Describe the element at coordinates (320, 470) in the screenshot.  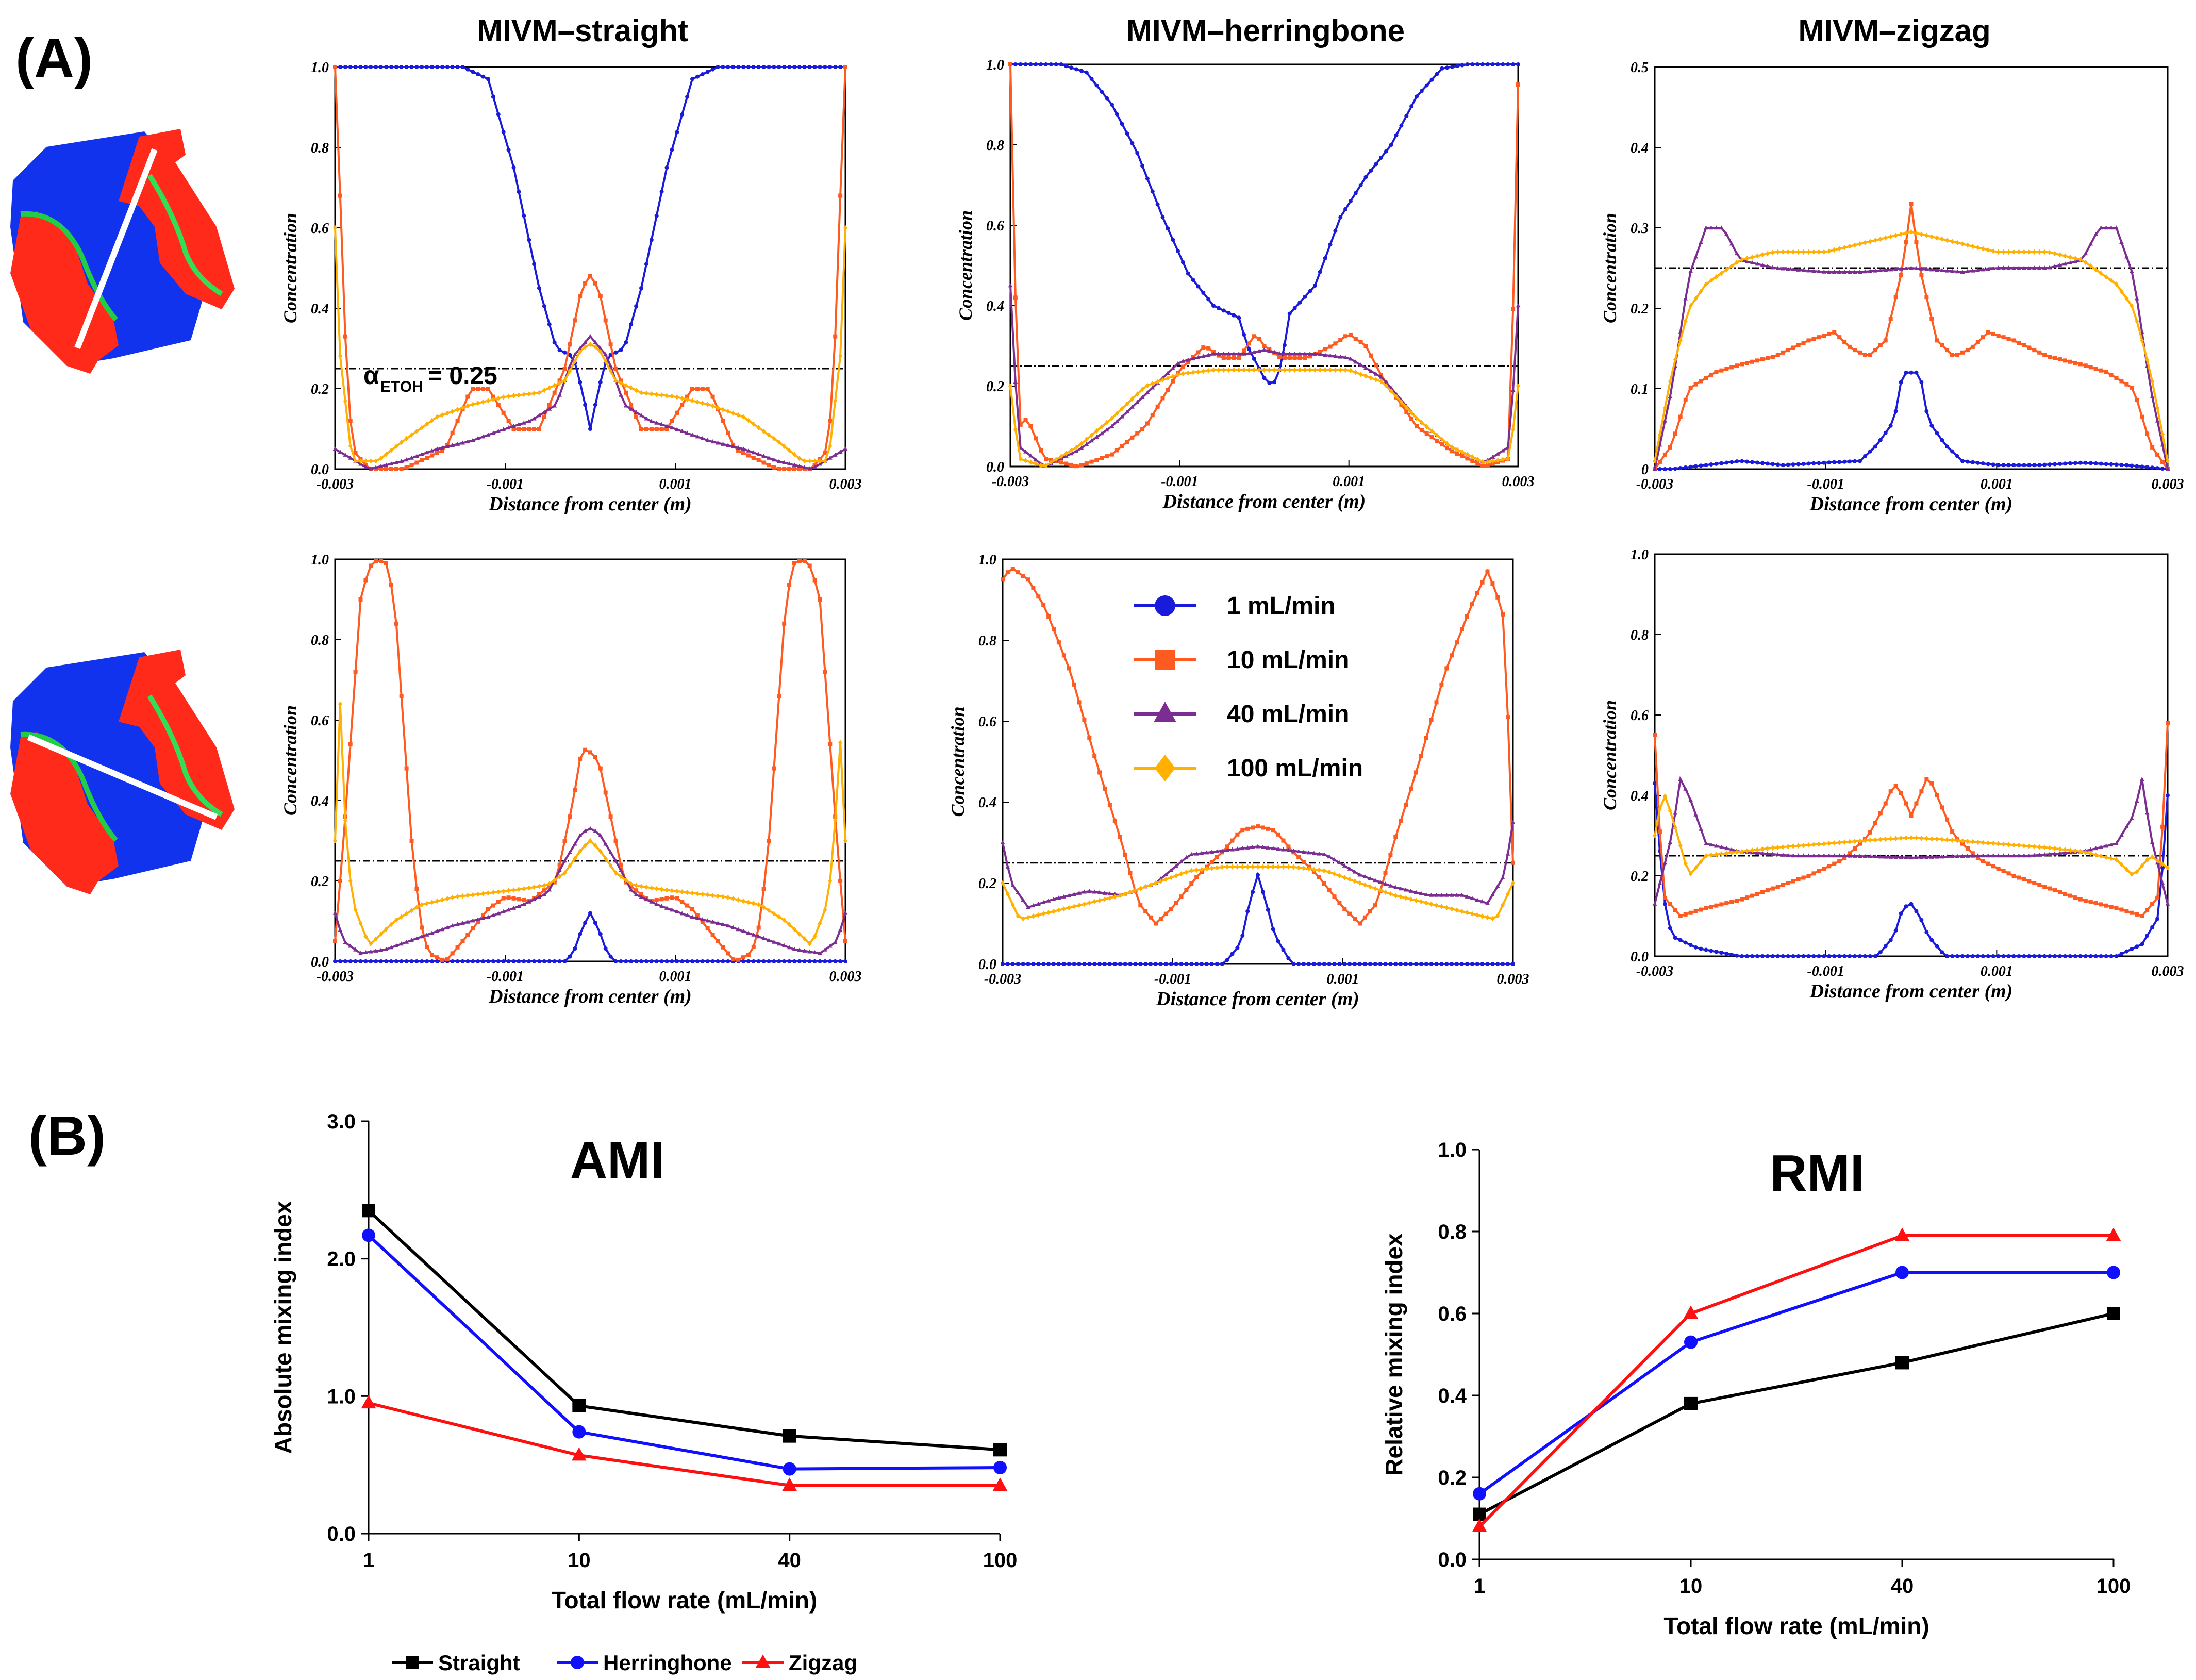
I see `y-tick-label: 0.0` at that location.